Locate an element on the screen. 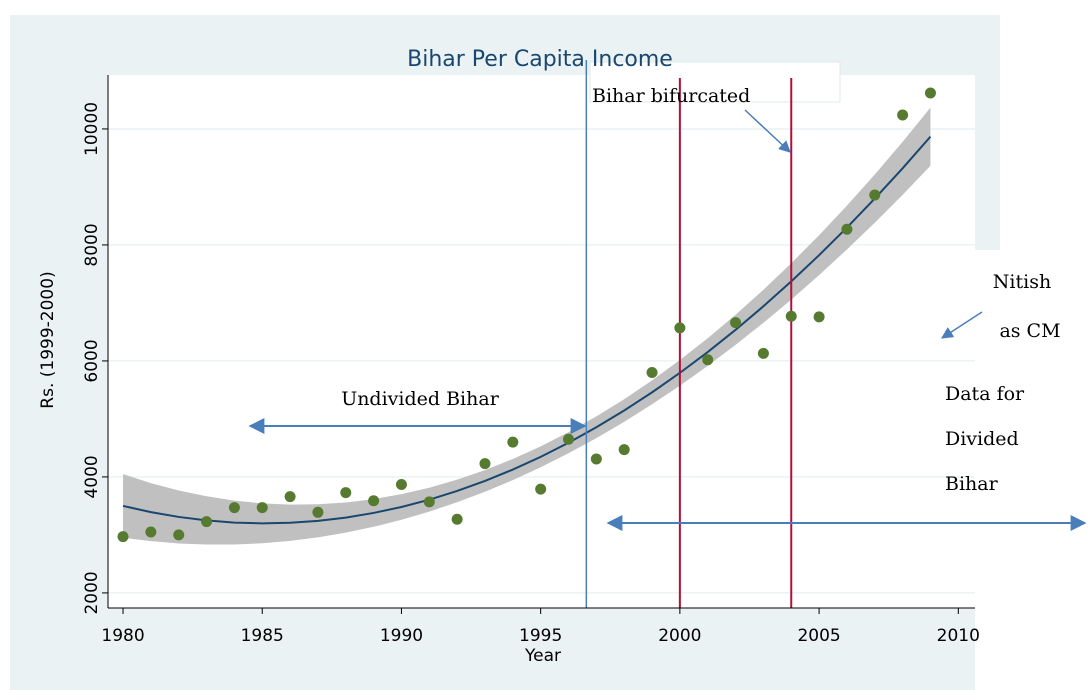 The height and width of the screenshot is (690, 1088). note-area is located at coordinates (1031, 470).